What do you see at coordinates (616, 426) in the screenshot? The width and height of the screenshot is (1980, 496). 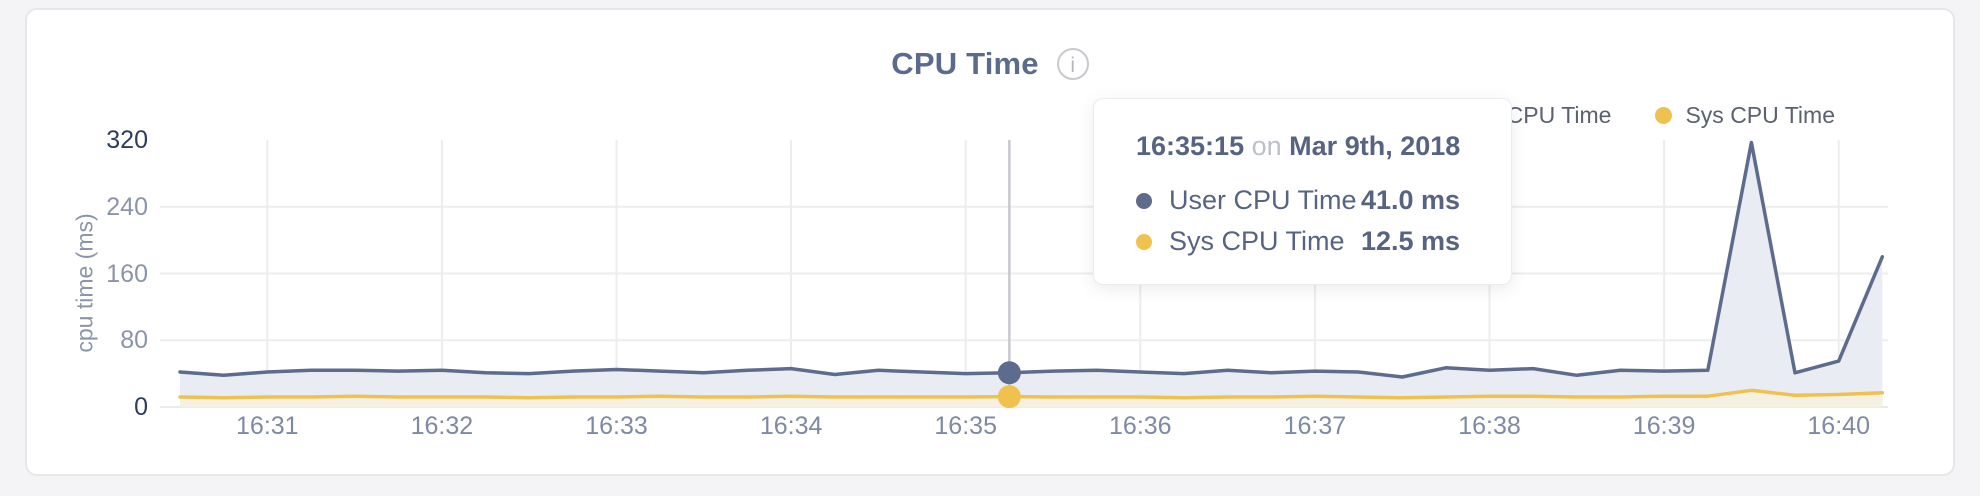 I see `x-tick-label: 16:33` at bounding box center [616, 426].